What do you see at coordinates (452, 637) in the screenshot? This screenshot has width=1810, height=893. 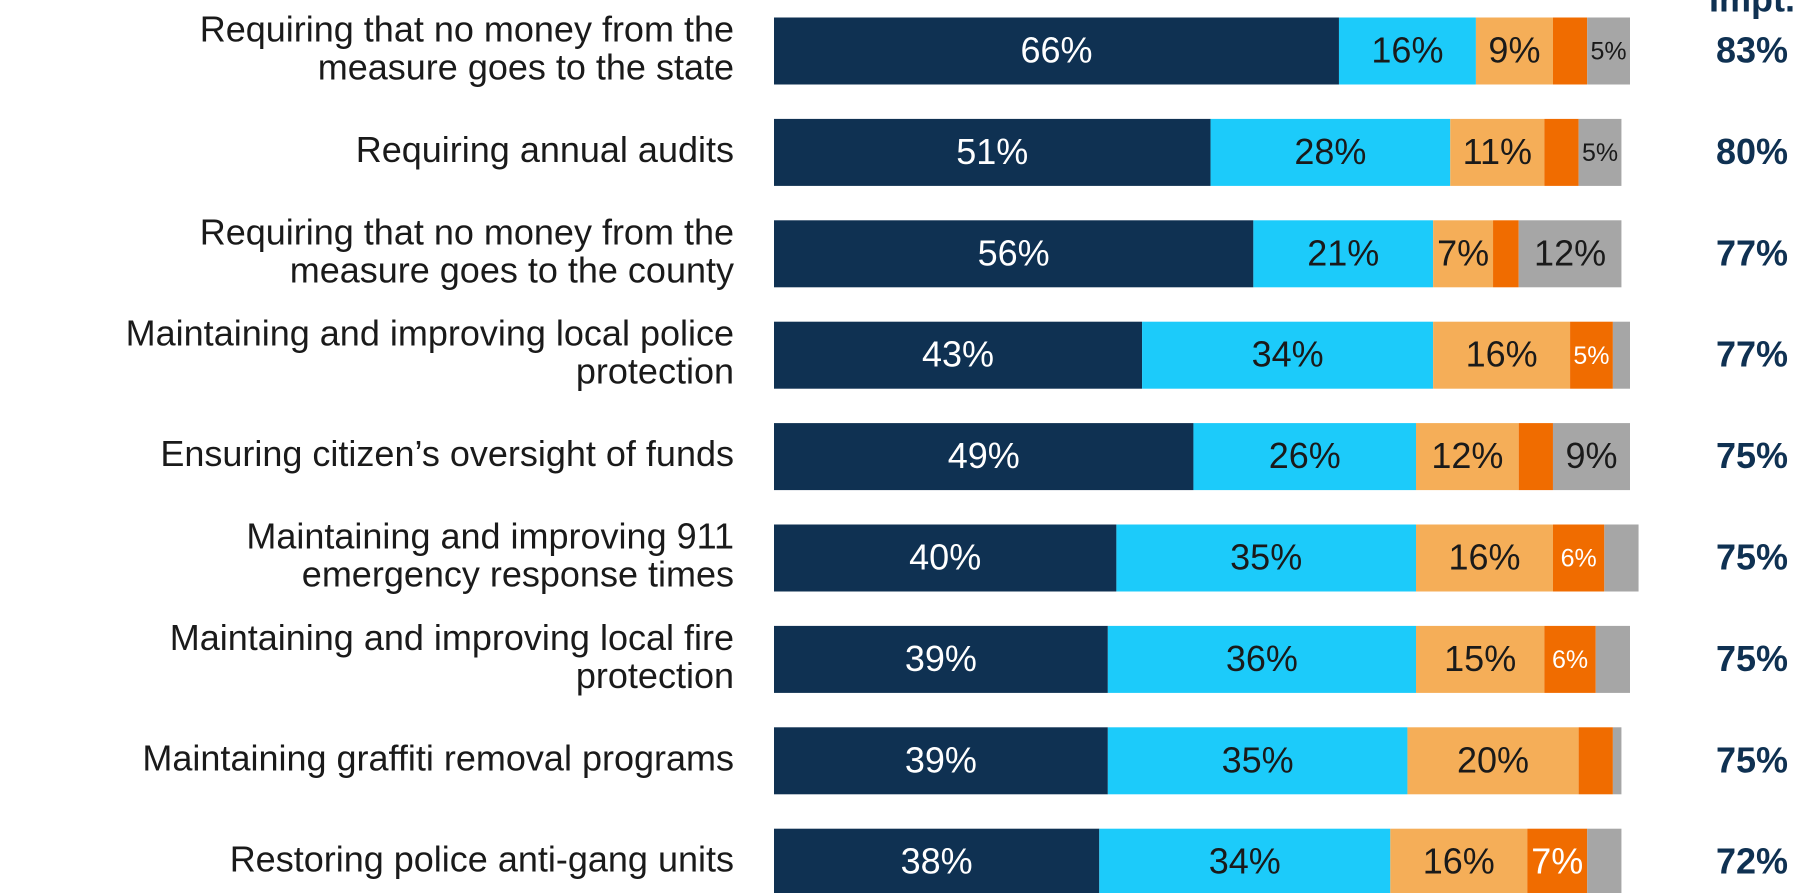 I see `category-label: Maintaining and improving local fire` at bounding box center [452, 637].